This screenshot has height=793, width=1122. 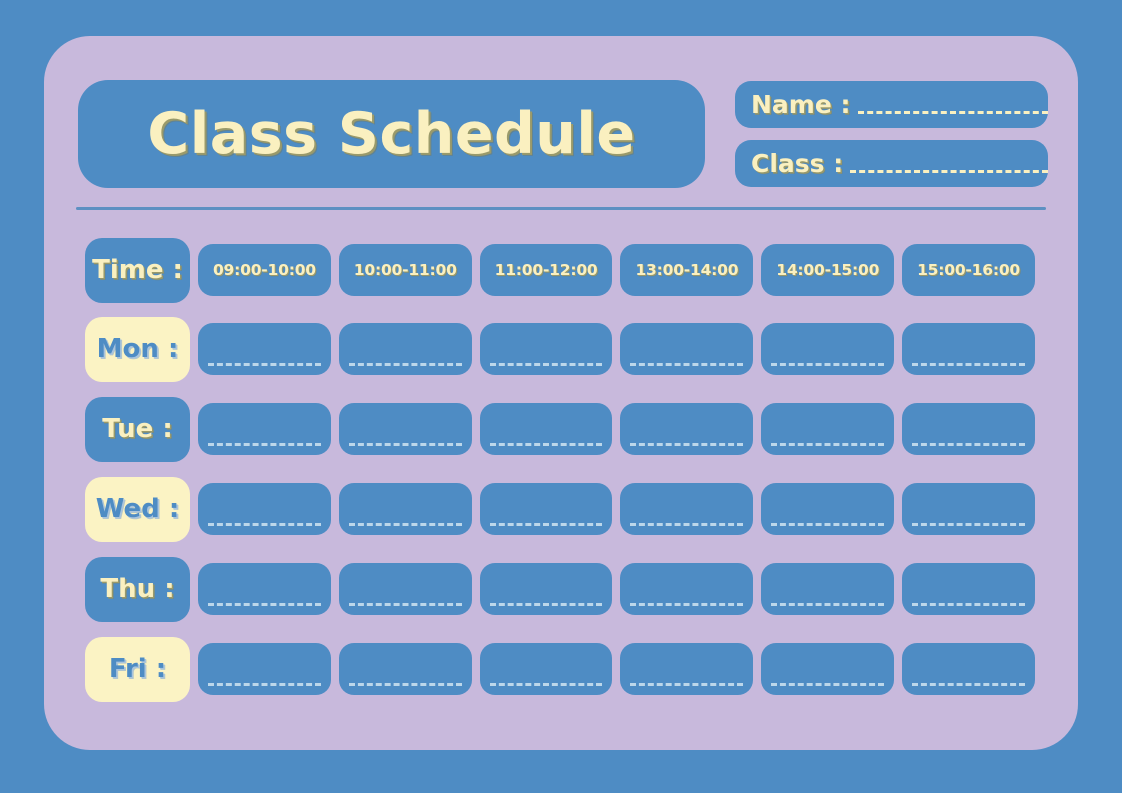 What do you see at coordinates (891, 136) in the screenshot?
I see `student-info-fields: Name : Class :` at bounding box center [891, 136].